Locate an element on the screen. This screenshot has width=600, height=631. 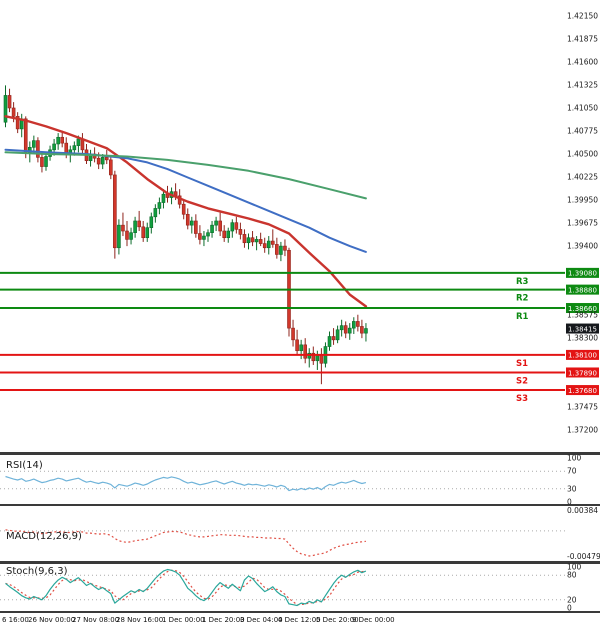
time-axis-label: 28 Nov 16:00 is located at coordinates (139, 620).